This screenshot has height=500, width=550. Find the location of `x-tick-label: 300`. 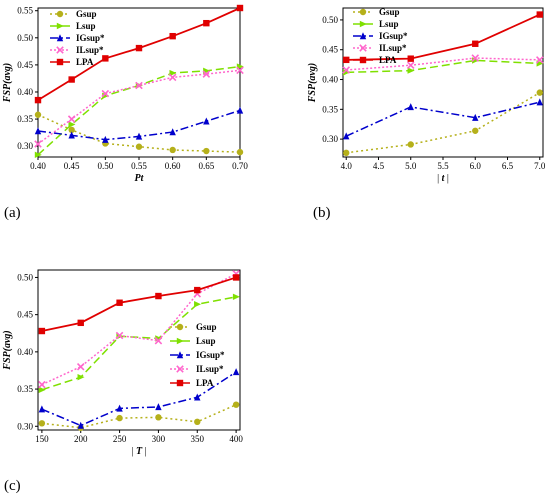

x-tick-label: 300 is located at coordinates (159, 439).